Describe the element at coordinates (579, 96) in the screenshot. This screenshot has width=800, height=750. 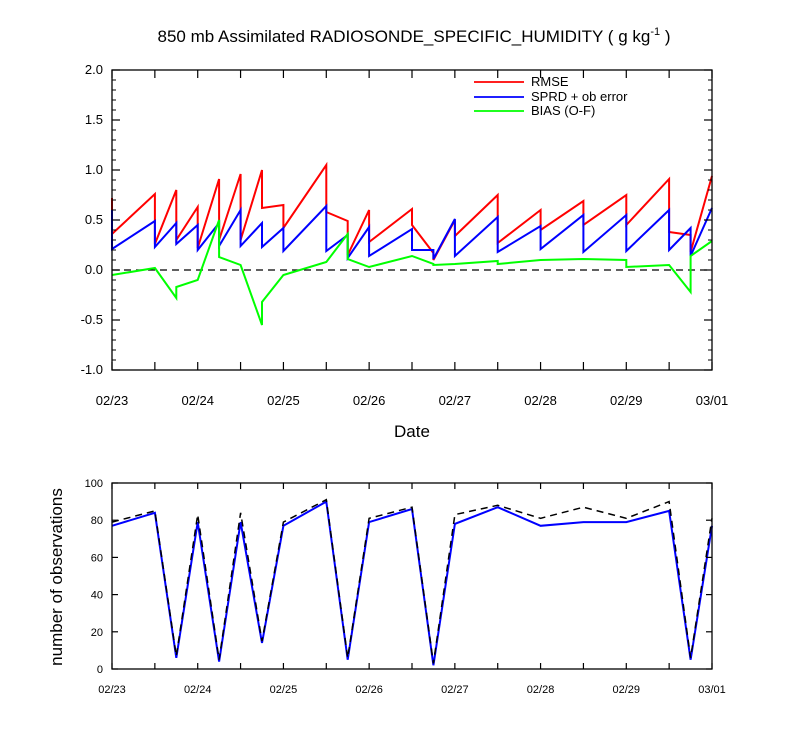
I see `legend-label-sprd: SPRD + ob error` at that location.